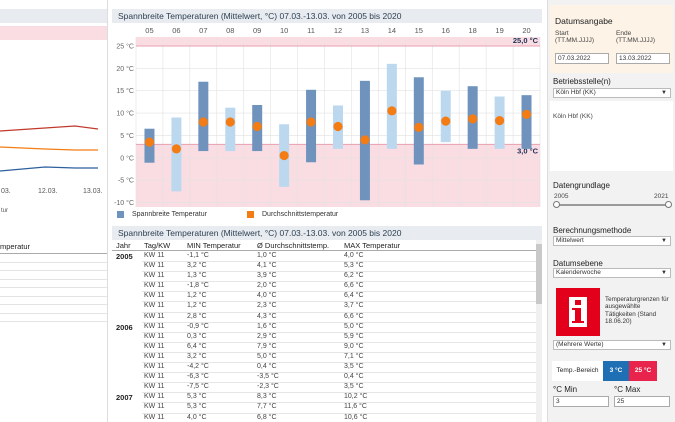  I want to click on legend-range: Spannbreite Temperatur, so click(162, 214).